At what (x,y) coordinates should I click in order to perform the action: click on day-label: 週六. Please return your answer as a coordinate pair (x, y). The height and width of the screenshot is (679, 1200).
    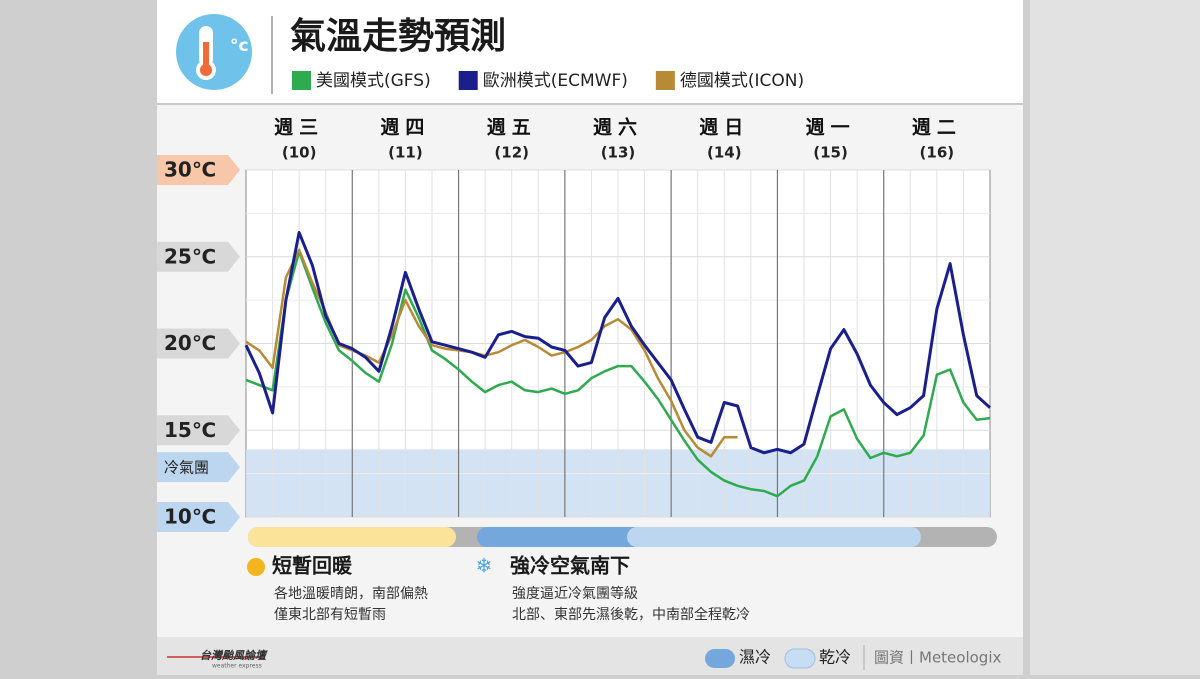
    Looking at the image, I should click on (618, 127).